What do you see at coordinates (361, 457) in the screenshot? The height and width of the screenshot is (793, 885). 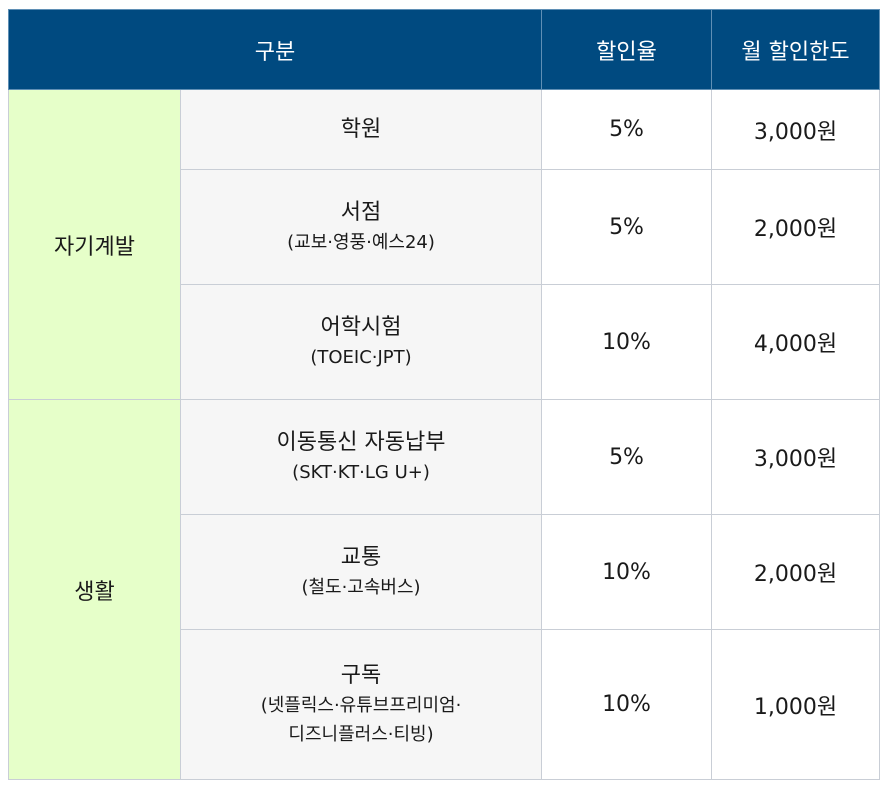 I see `item-name-cell: 이동통신 자동납부 (SKT·KT·LG U+)` at bounding box center [361, 457].